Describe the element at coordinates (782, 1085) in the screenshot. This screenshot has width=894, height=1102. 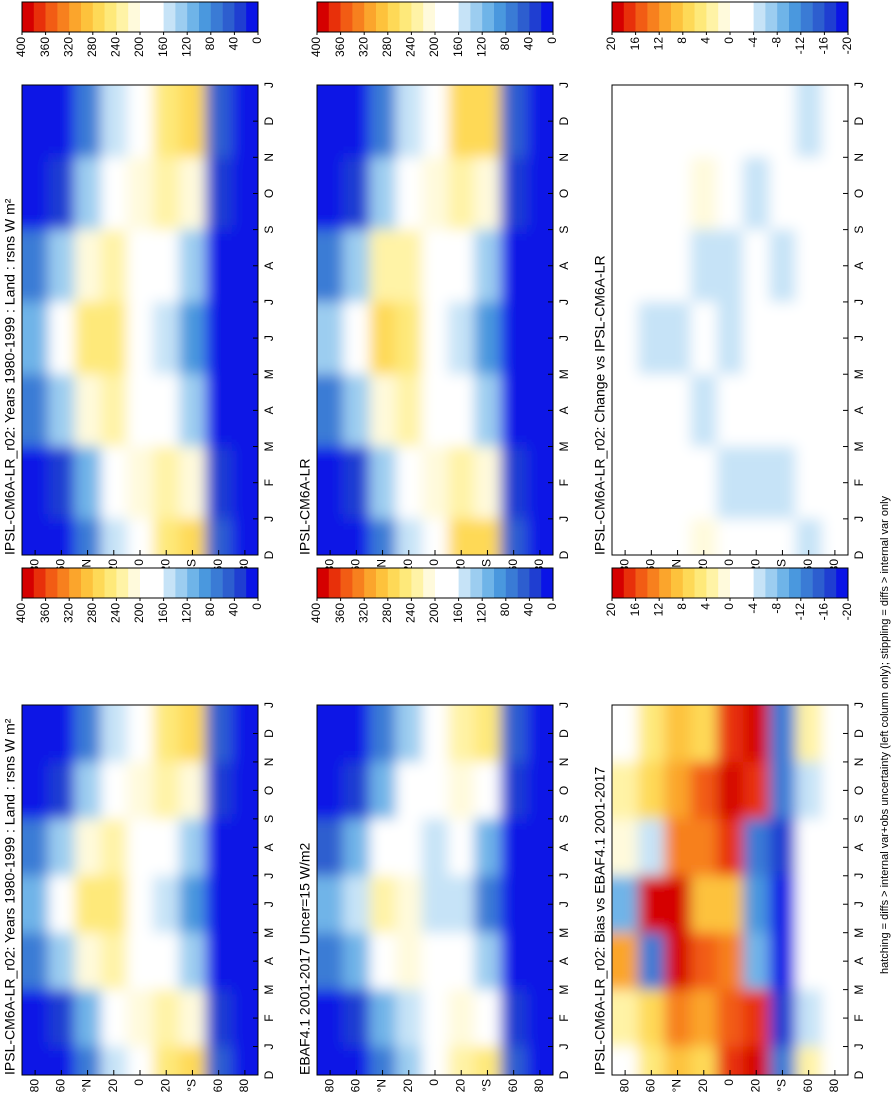
I see `y-tick-label: °S` at that location.